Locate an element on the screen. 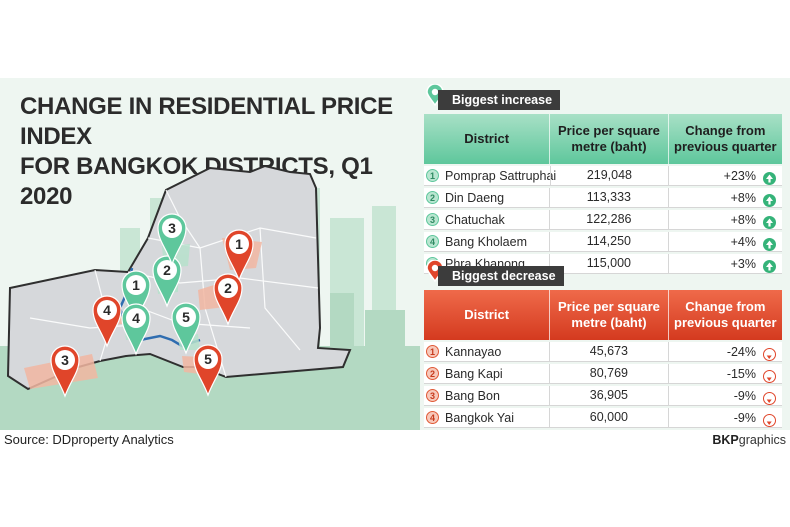 This screenshot has height=527, width=790. decrease-title: Biggest decrease is located at coordinates (501, 276).